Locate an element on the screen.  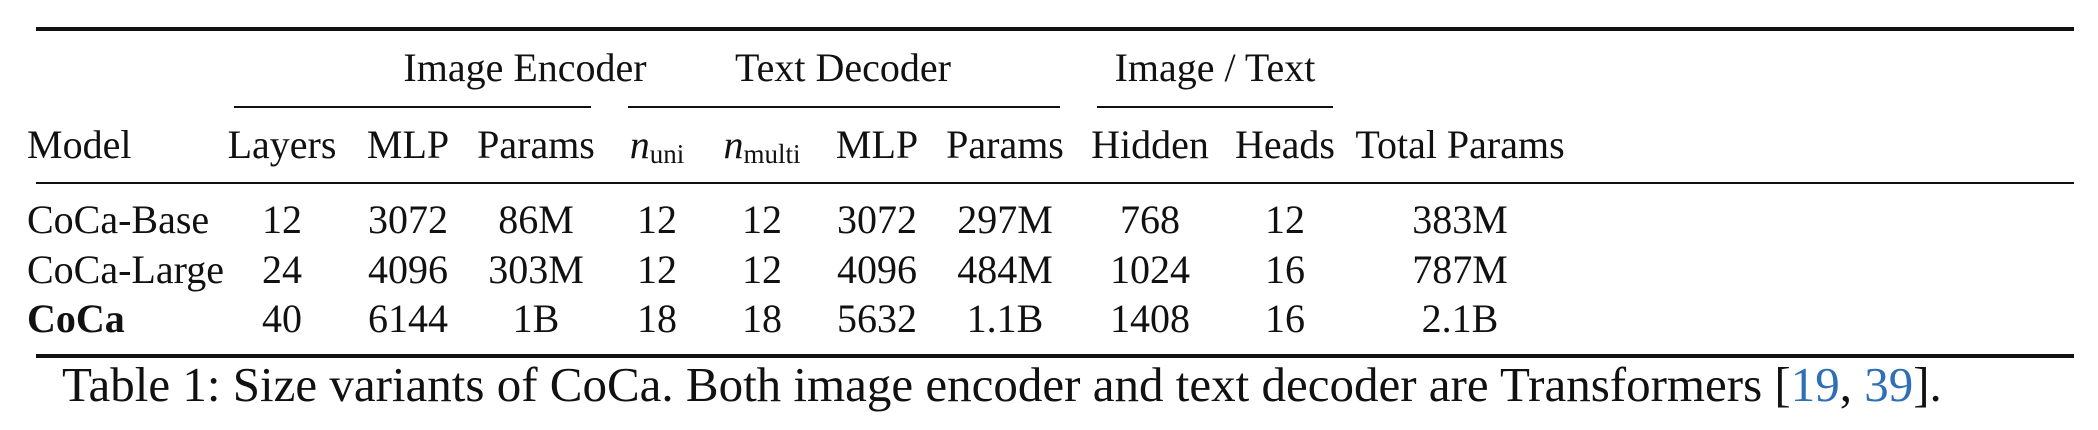
group-rule-image-text is located at coordinates (1215, 107).